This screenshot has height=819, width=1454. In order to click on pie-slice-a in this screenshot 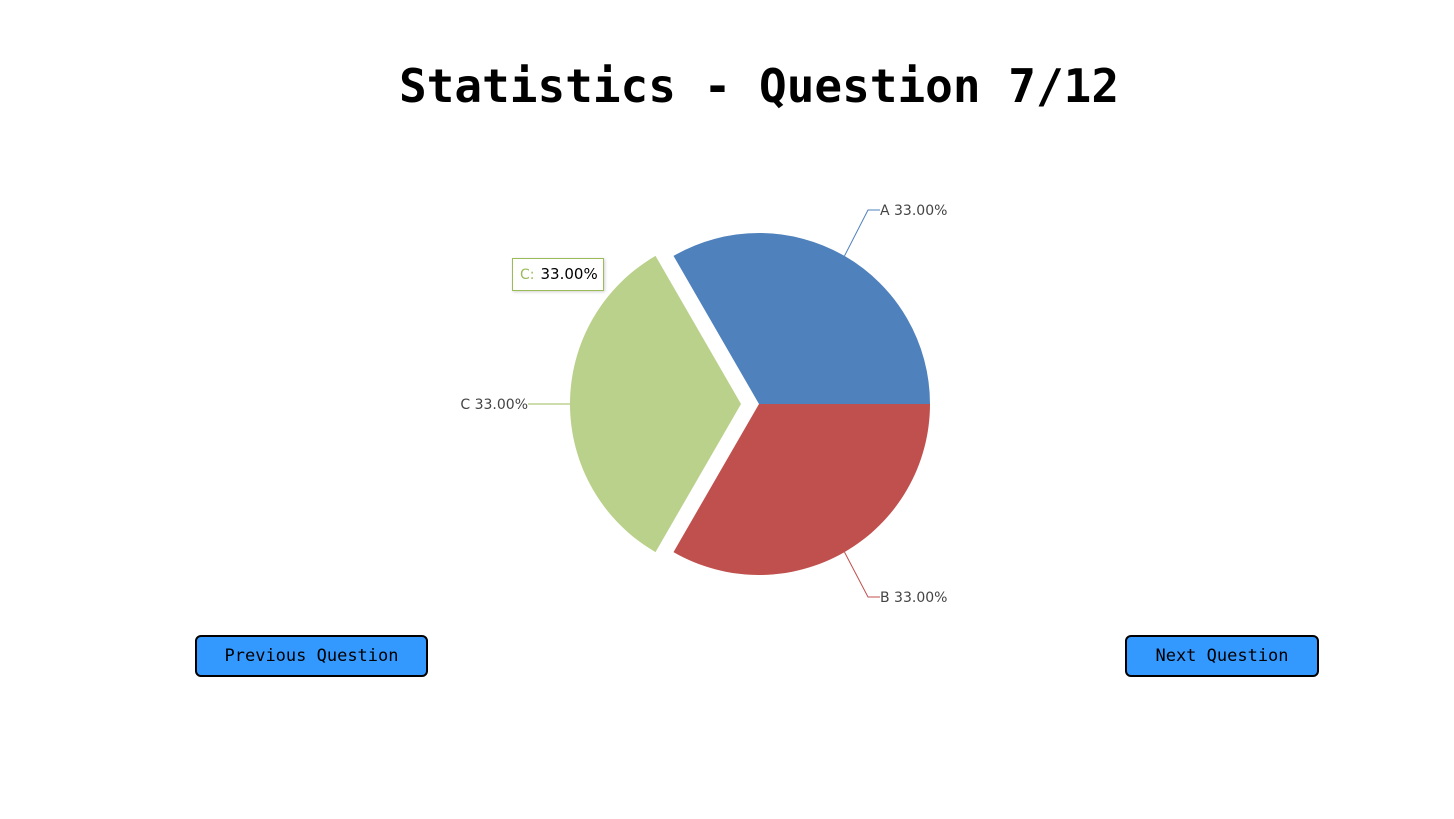, I will do `click(802, 318)`.